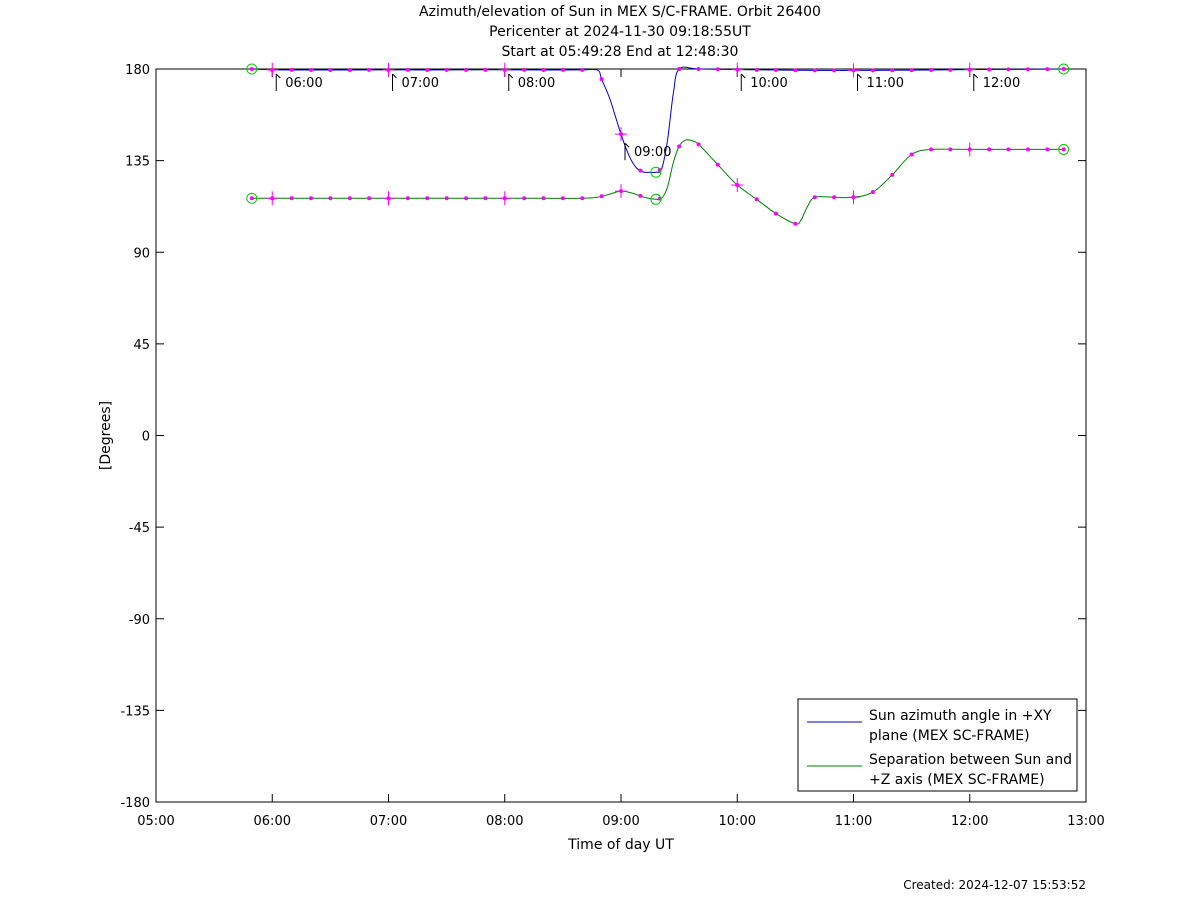 This screenshot has width=1200, height=901. I want to click on y-tick-label: -90, so click(139, 620).